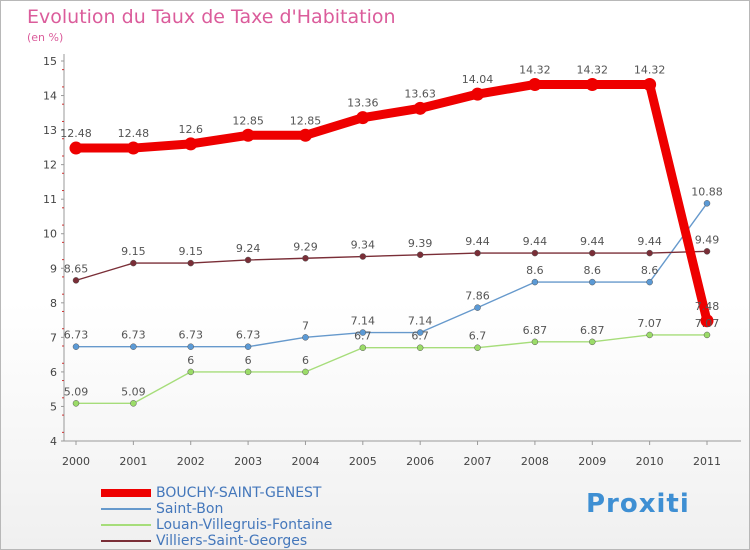 This screenshot has height=550, width=750. What do you see at coordinates (191, 461) in the screenshot?
I see `x-tick-label: 2002` at bounding box center [191, 461].